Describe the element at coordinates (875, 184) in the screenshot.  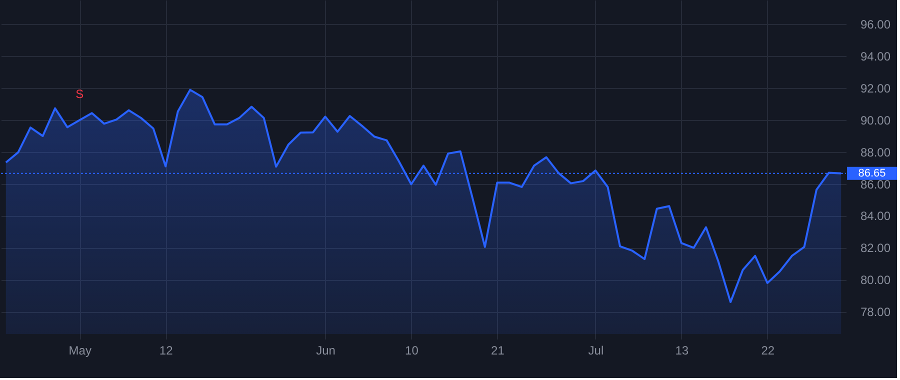
I see `y-tick-label: 86.00` at that location.